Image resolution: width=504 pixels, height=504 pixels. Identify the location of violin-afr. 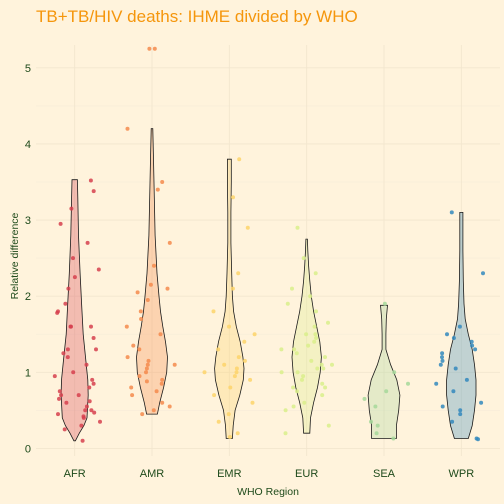
(74, 310).